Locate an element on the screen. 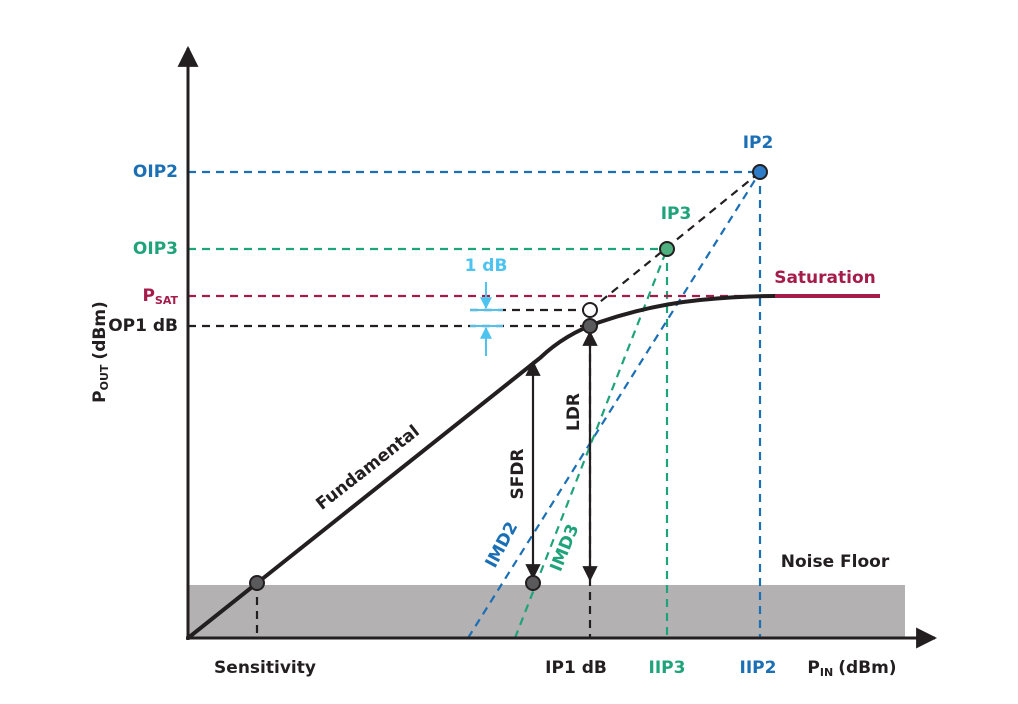  x-axis-sub: IN is located at coordinates (826, 672).